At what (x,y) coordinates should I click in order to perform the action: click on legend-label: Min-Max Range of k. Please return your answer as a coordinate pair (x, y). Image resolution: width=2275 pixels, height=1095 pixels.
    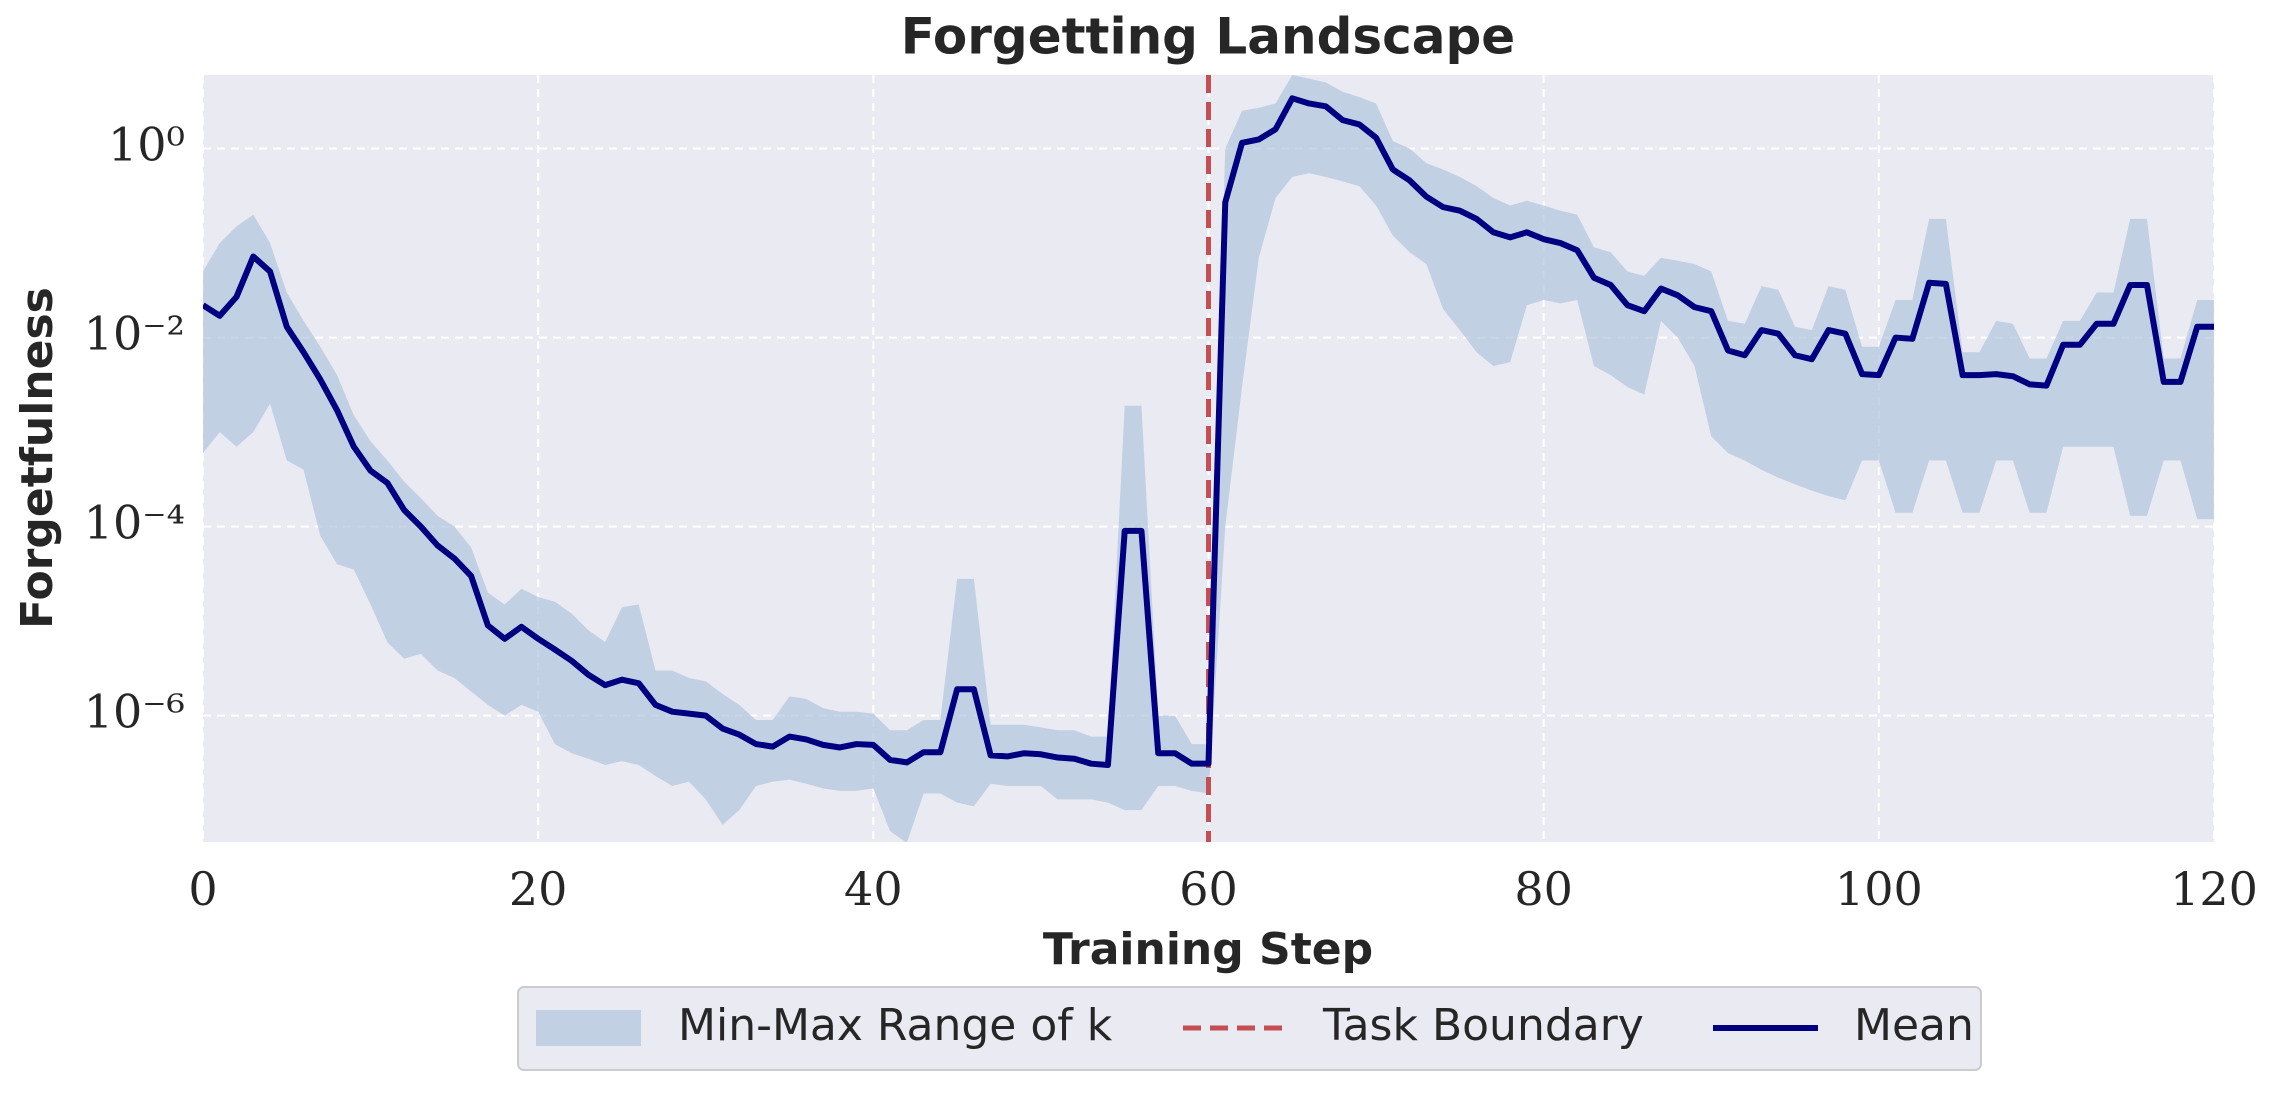
    Looking at the image, I should click on (895, 1025).